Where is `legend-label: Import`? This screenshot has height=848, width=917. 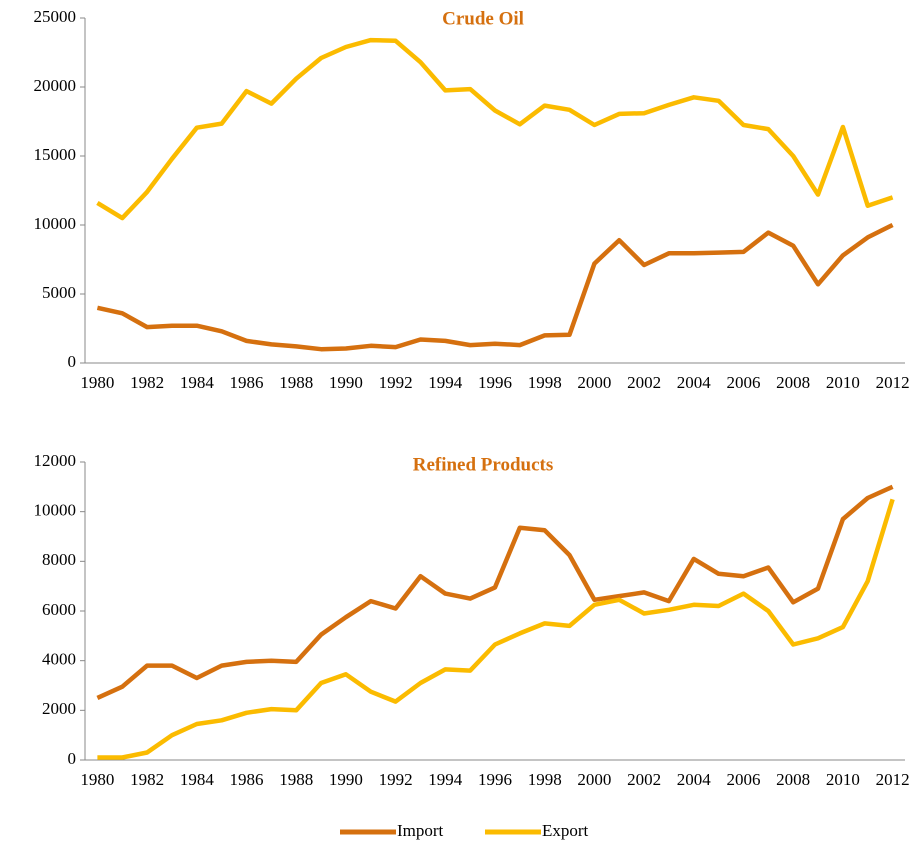
legend-label: Import is located at coordinates (420, 830).